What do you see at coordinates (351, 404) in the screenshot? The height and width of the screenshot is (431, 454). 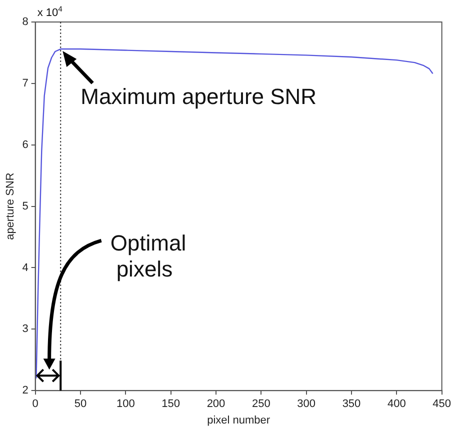 I see `x-tick-label: 350` at bounding box center [351, 404].